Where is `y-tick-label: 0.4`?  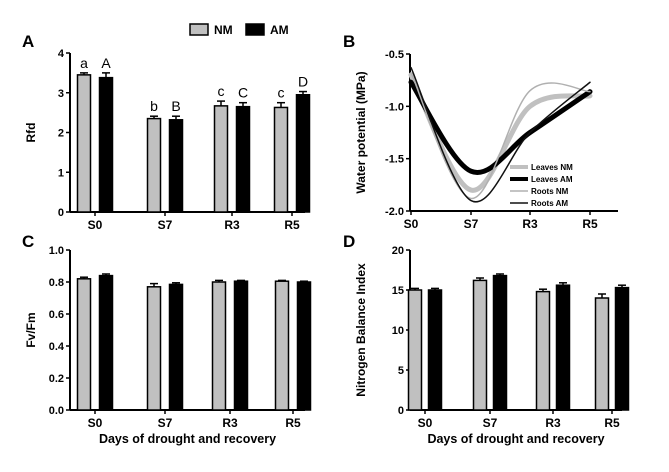 y-tick-label: 0.4 is located at coordinates (57, 347).